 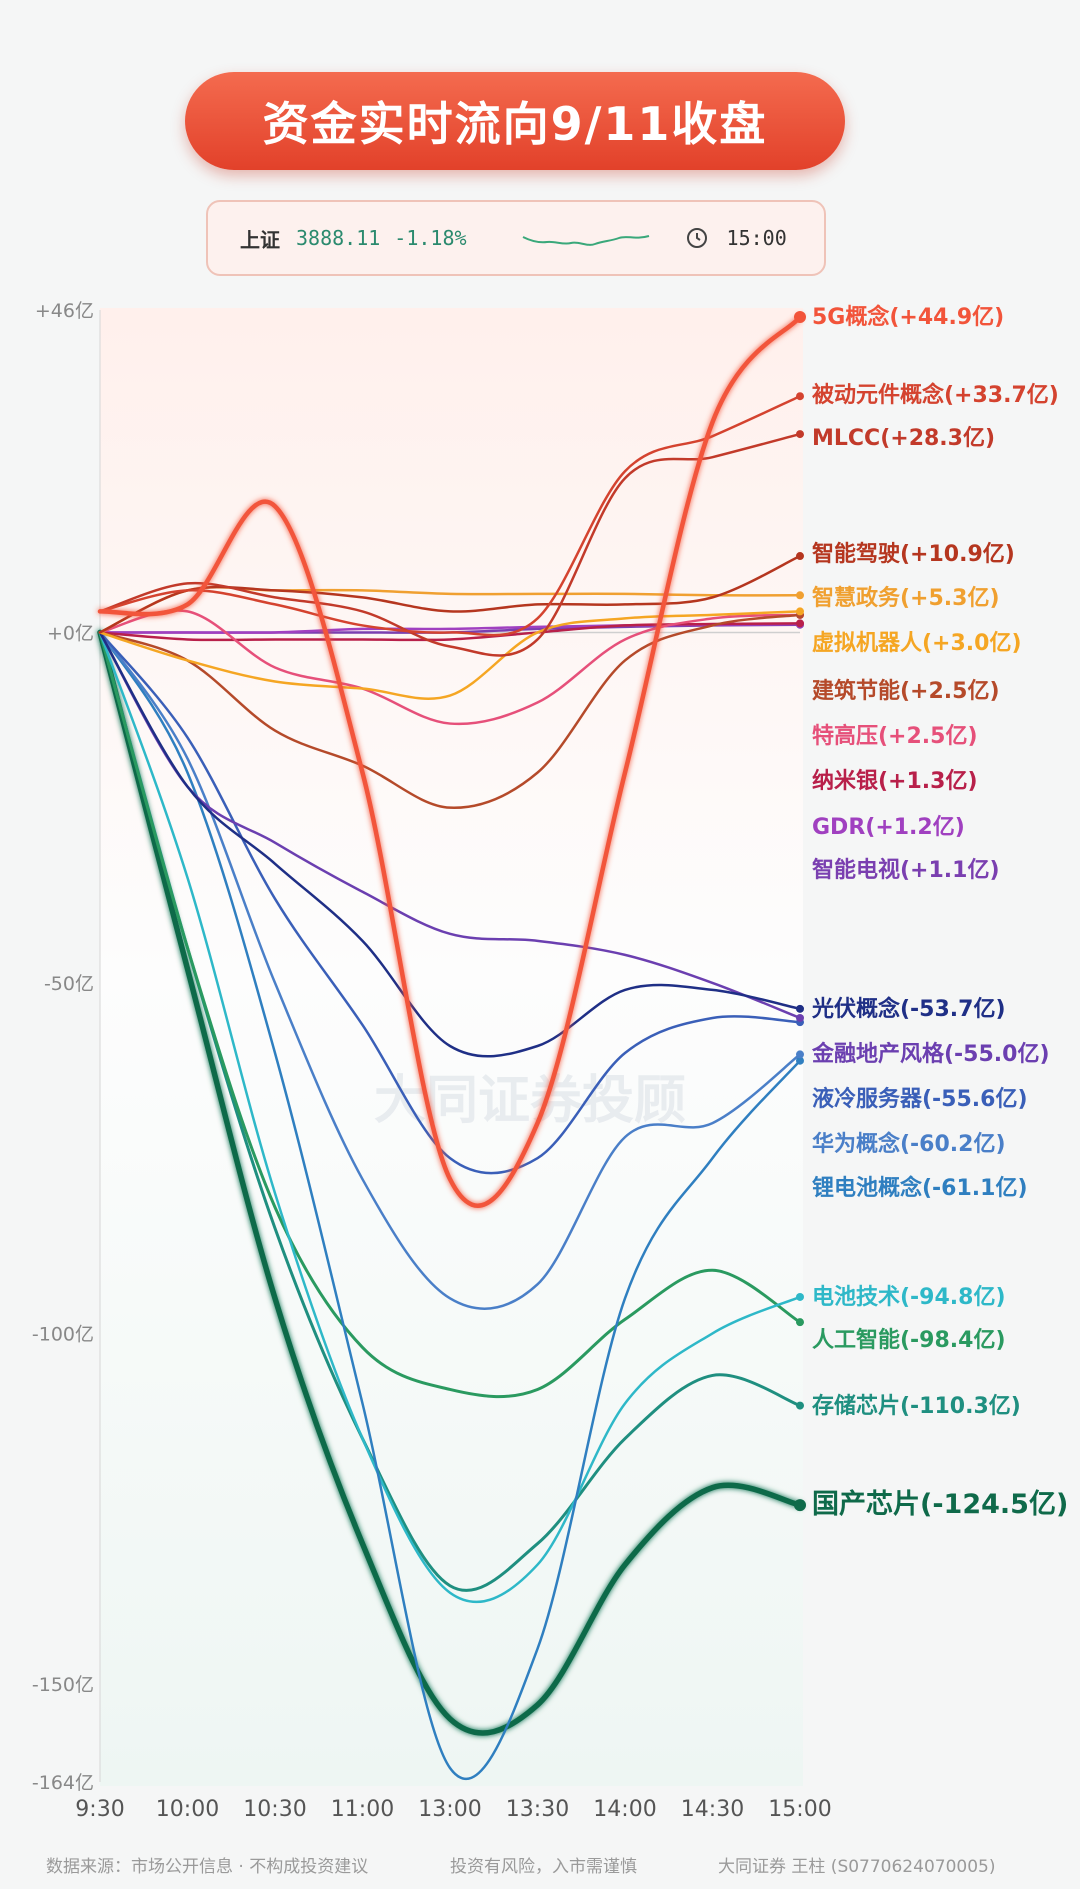 I want to click on page-title: 资金实时流向9/11收盘, so click(x=515, y=121).